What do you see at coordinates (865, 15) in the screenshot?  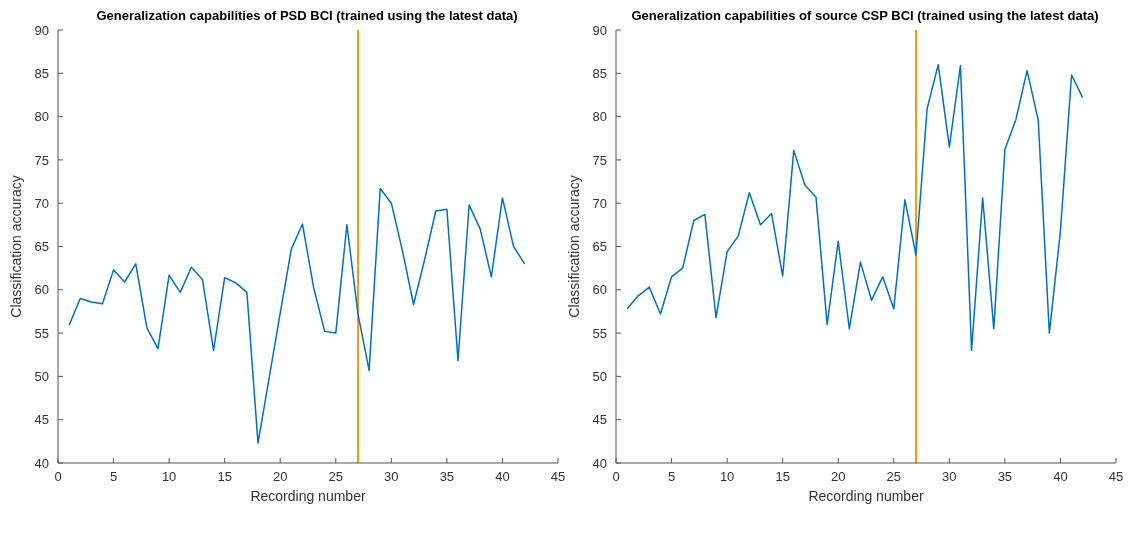 I see `chart-title: Generalization capabilities of source CSP BCI (trained using the latest data)` at bounding box center [865, 15].